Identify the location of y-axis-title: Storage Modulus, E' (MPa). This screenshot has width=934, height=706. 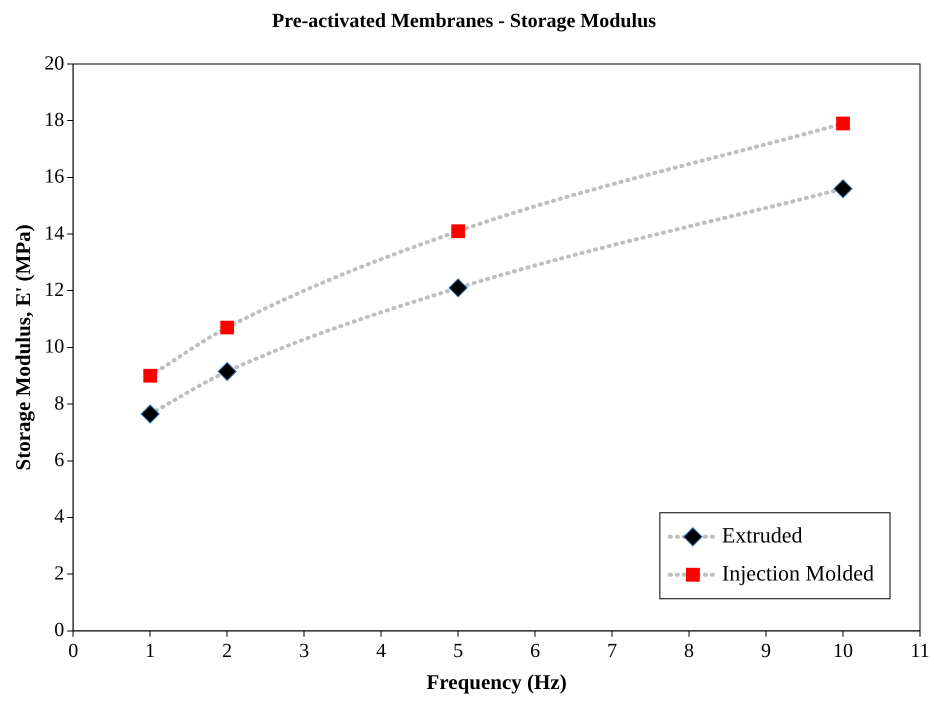
(23, 347).